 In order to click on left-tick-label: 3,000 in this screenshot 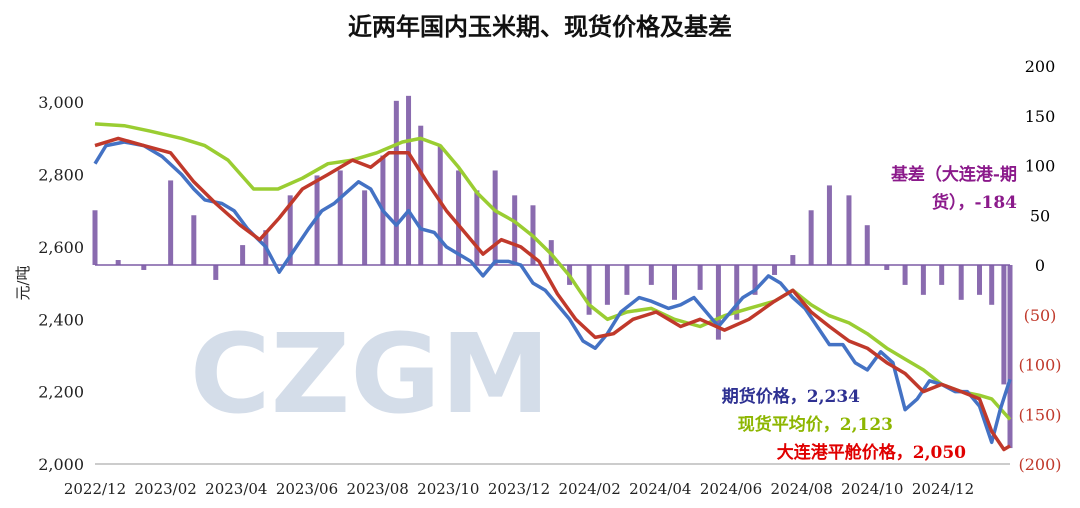, I will do `click(61, 102)`.